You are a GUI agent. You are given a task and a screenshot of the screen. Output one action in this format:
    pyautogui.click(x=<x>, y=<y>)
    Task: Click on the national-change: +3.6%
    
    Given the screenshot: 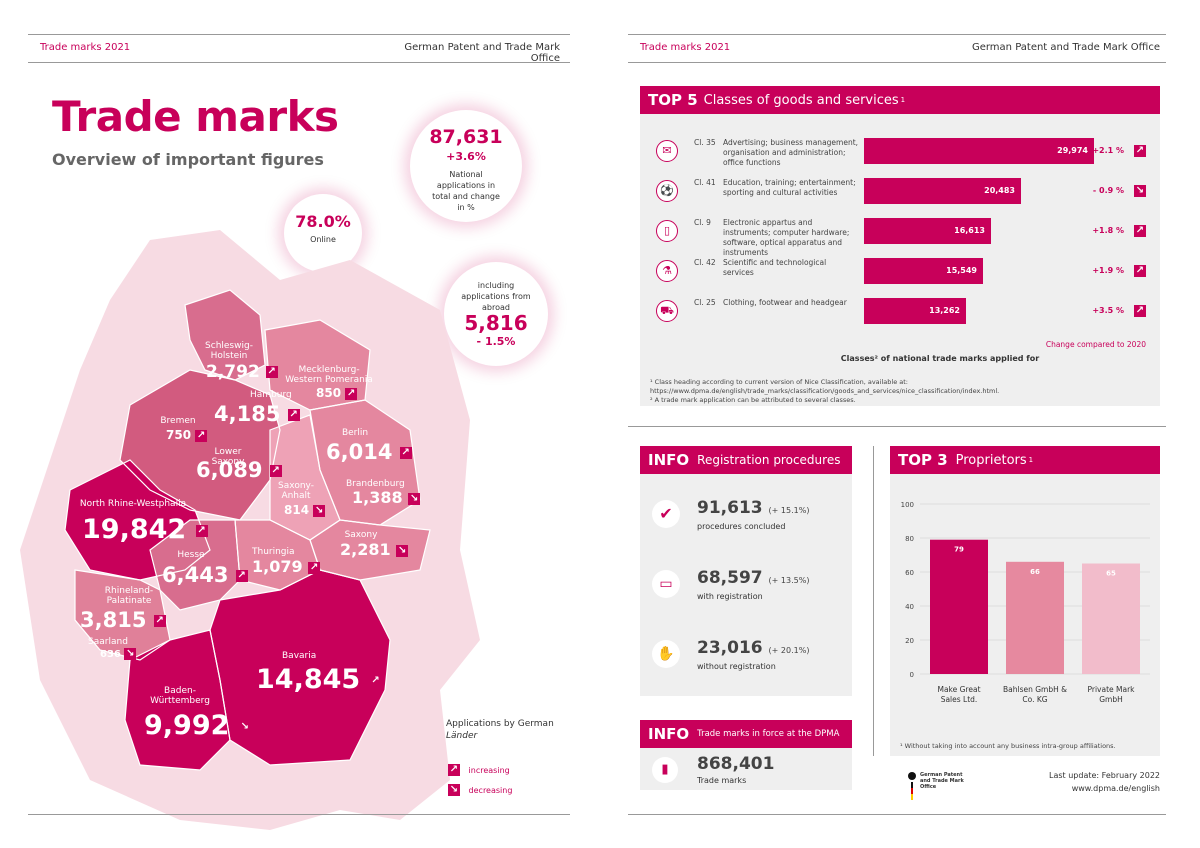 What is the action you would take?
    pyautogui.click(x=466, y=156)
    